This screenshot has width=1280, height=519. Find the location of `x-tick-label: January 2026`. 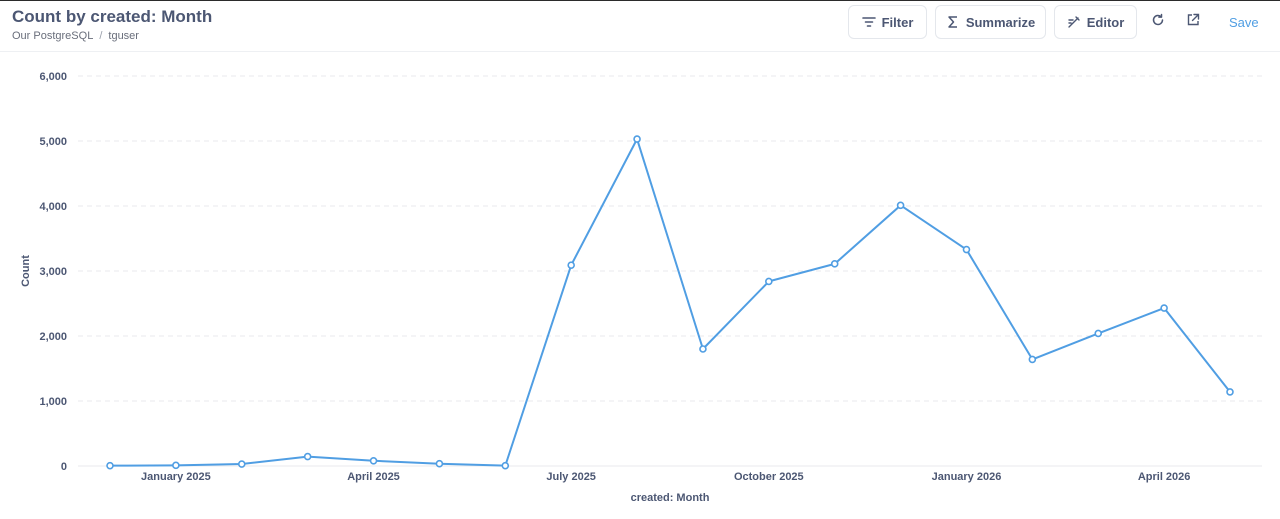

x-tick-label: January 2026 is located at coordinates (967, 477).